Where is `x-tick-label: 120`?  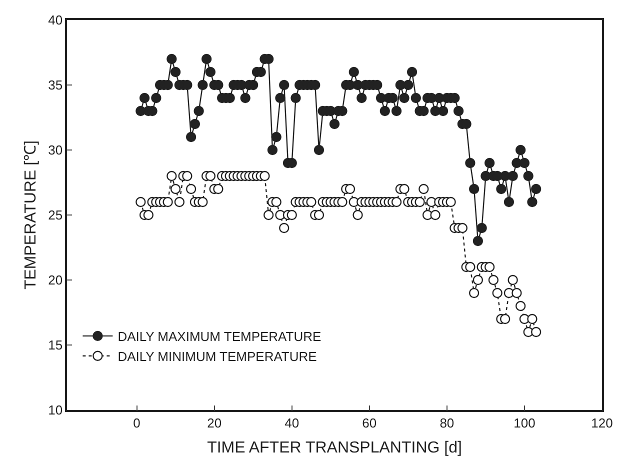 x-tick-label: 120 is located at coordinates (602, 422).